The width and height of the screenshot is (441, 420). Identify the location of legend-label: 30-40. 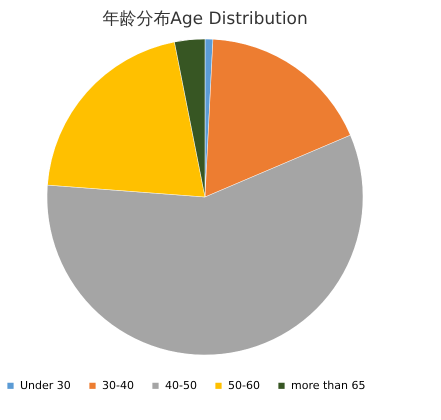
(118, 385).